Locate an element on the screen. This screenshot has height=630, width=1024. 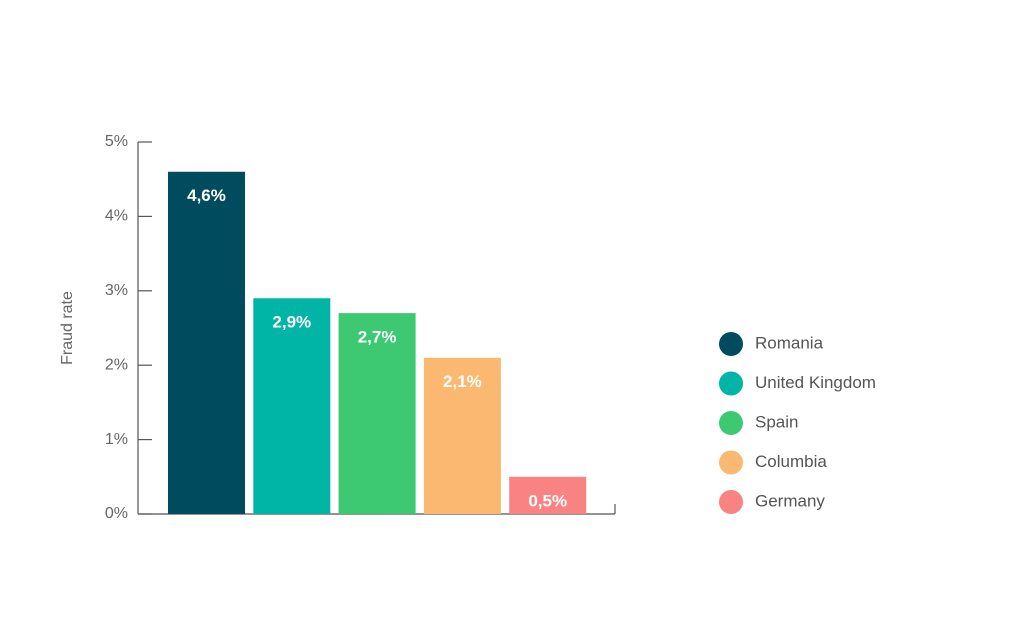
legend-label: Columbia is located at coordinates (791, 461).